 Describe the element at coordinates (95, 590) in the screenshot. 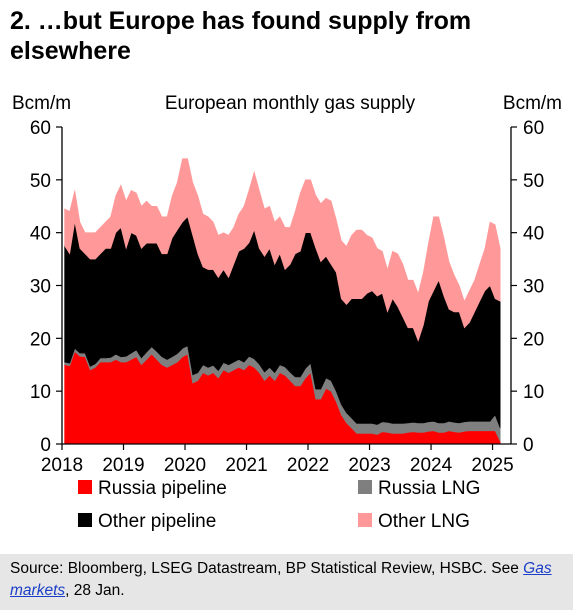

I see `source-suffix: , 28 Jan.` at that location.